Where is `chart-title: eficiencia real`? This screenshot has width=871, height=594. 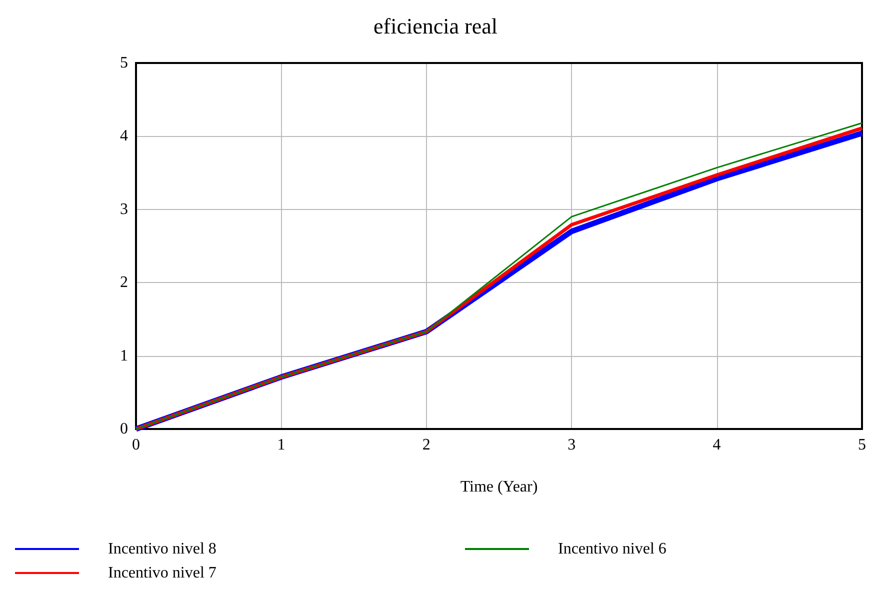 chart-title: eficiencia real is located at coordinates (436, 26).